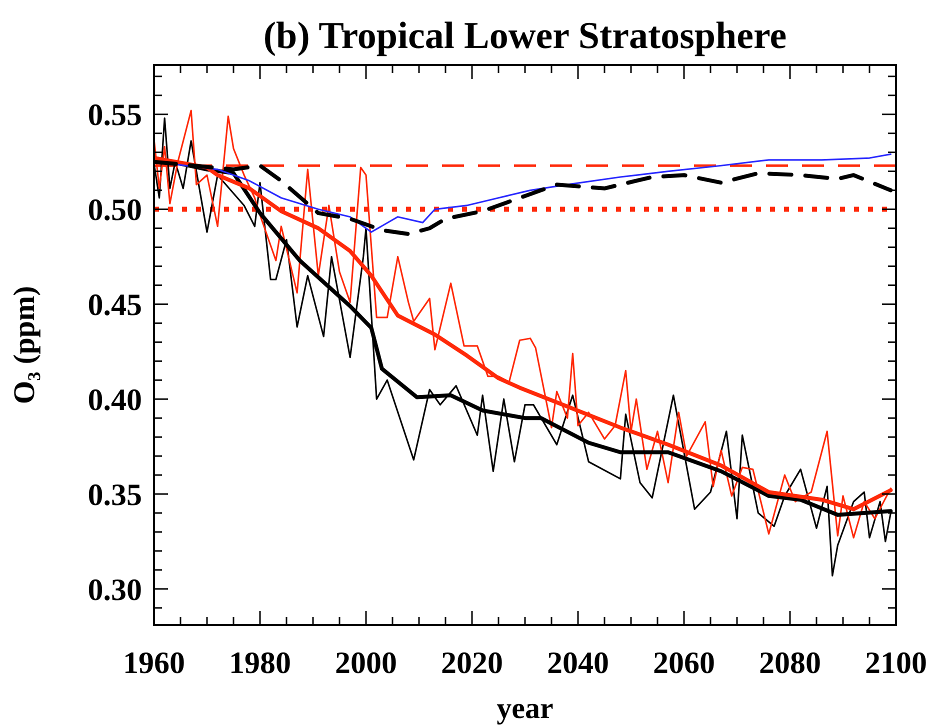 This screenshot has height=727, width=940. What do you see at coordinates (115, 399) in the screenshot?
I see `y-tick-label: 0.40` at bounding box center [115, 399].